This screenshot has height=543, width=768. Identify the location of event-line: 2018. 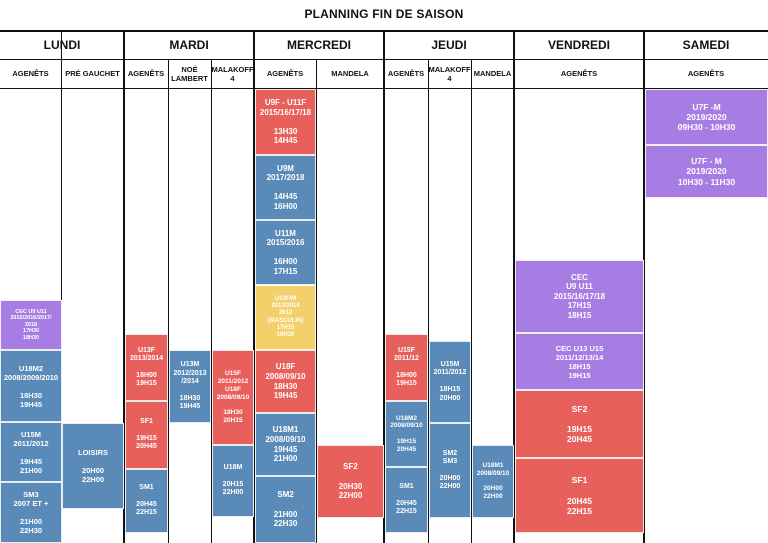
(31, 324).